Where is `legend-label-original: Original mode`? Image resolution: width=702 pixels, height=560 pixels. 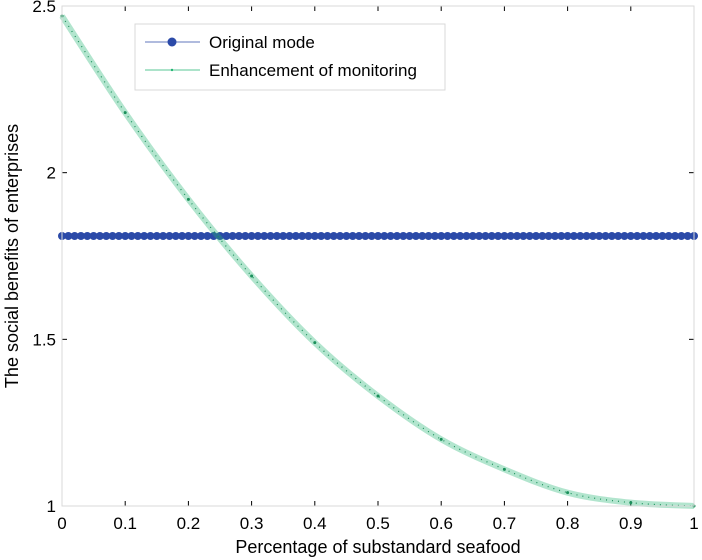 legend-label-original: Original mode is located at coordinates (262, 42).